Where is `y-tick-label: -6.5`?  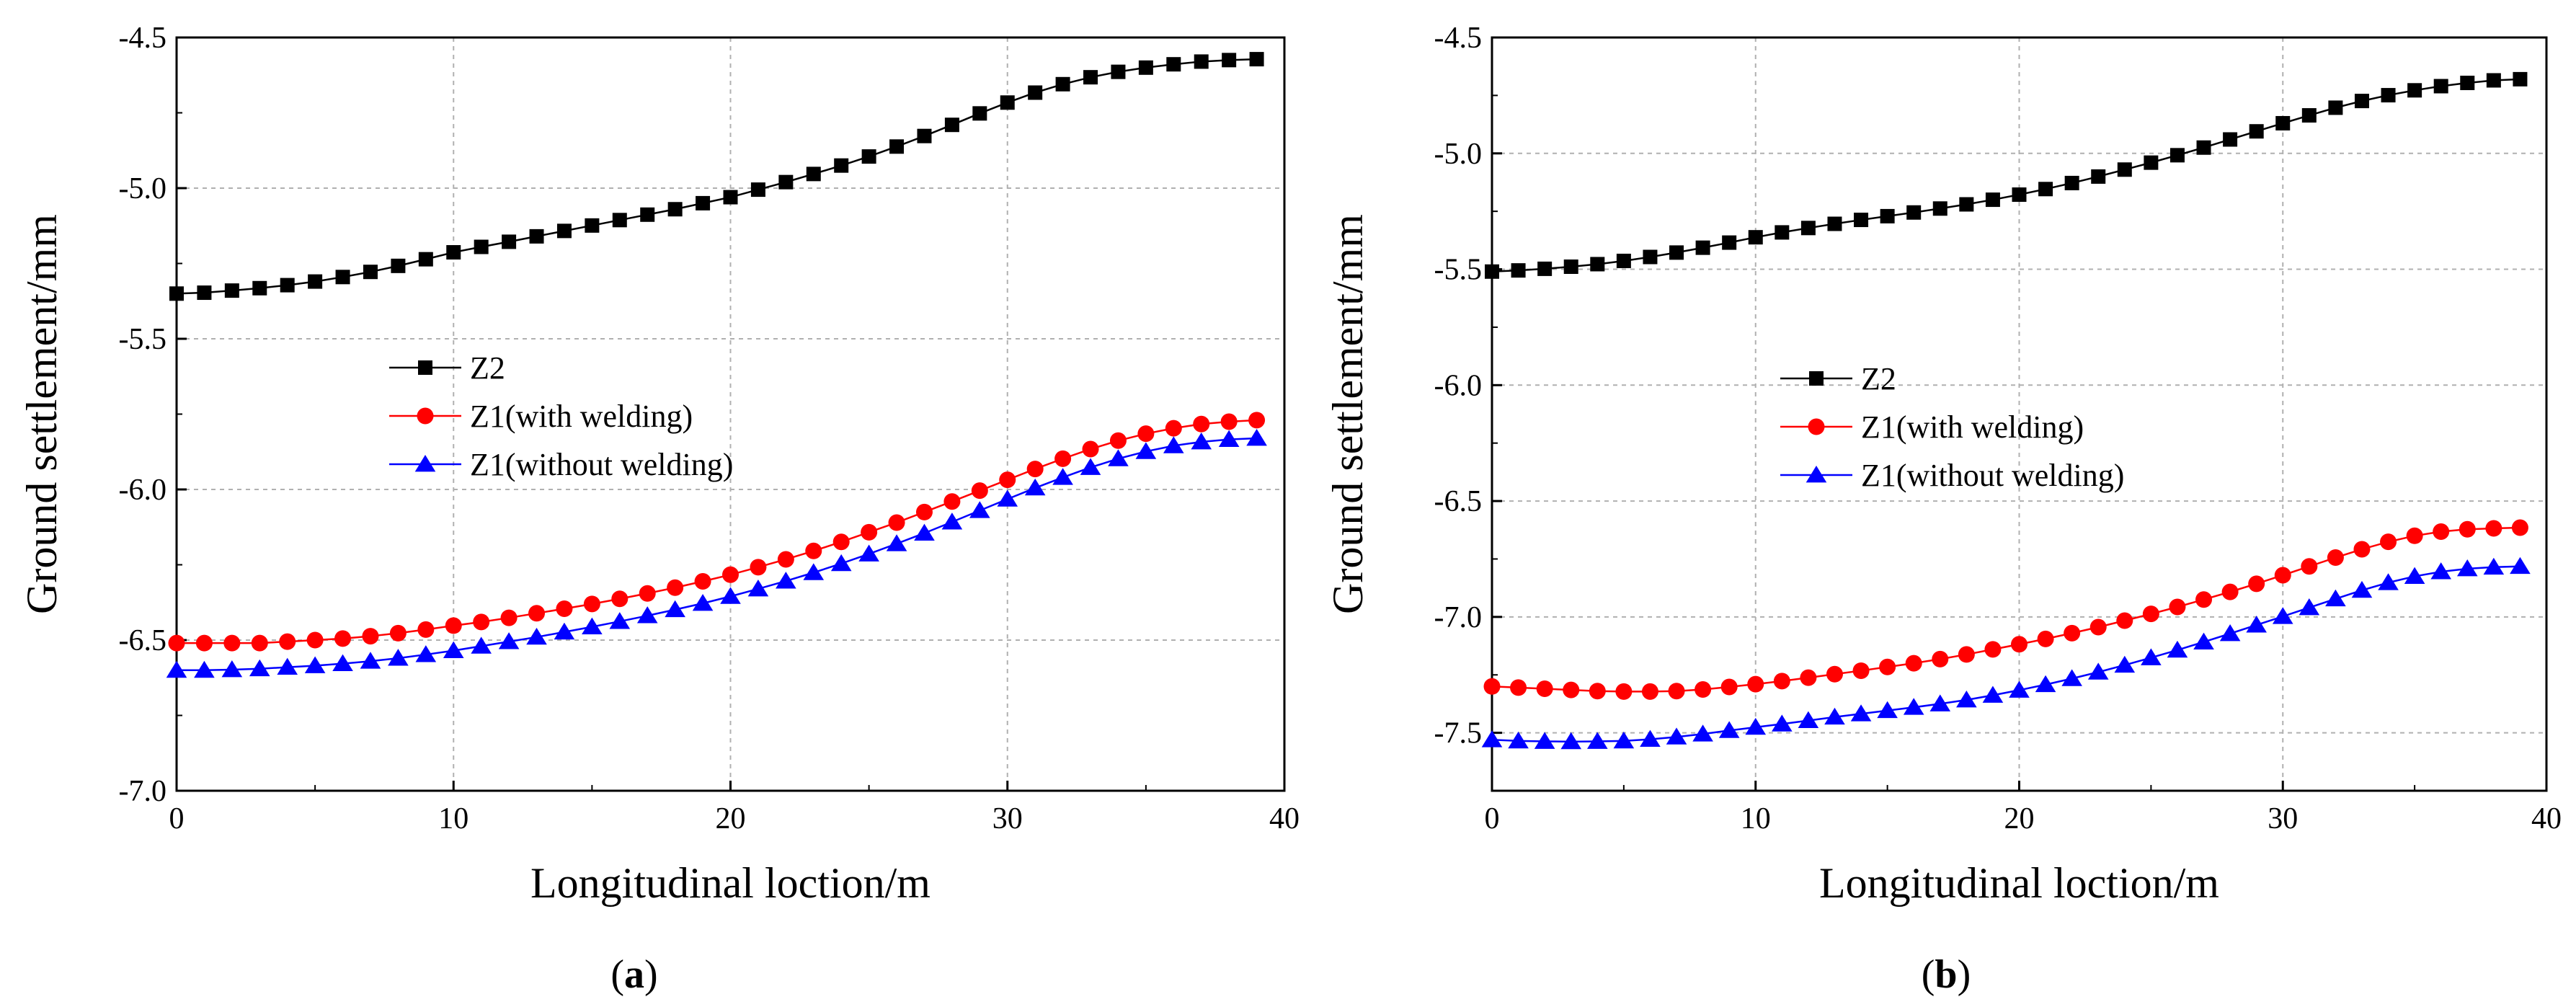
y-tick-label: -6.5 is located at coordinates (1458, 502).